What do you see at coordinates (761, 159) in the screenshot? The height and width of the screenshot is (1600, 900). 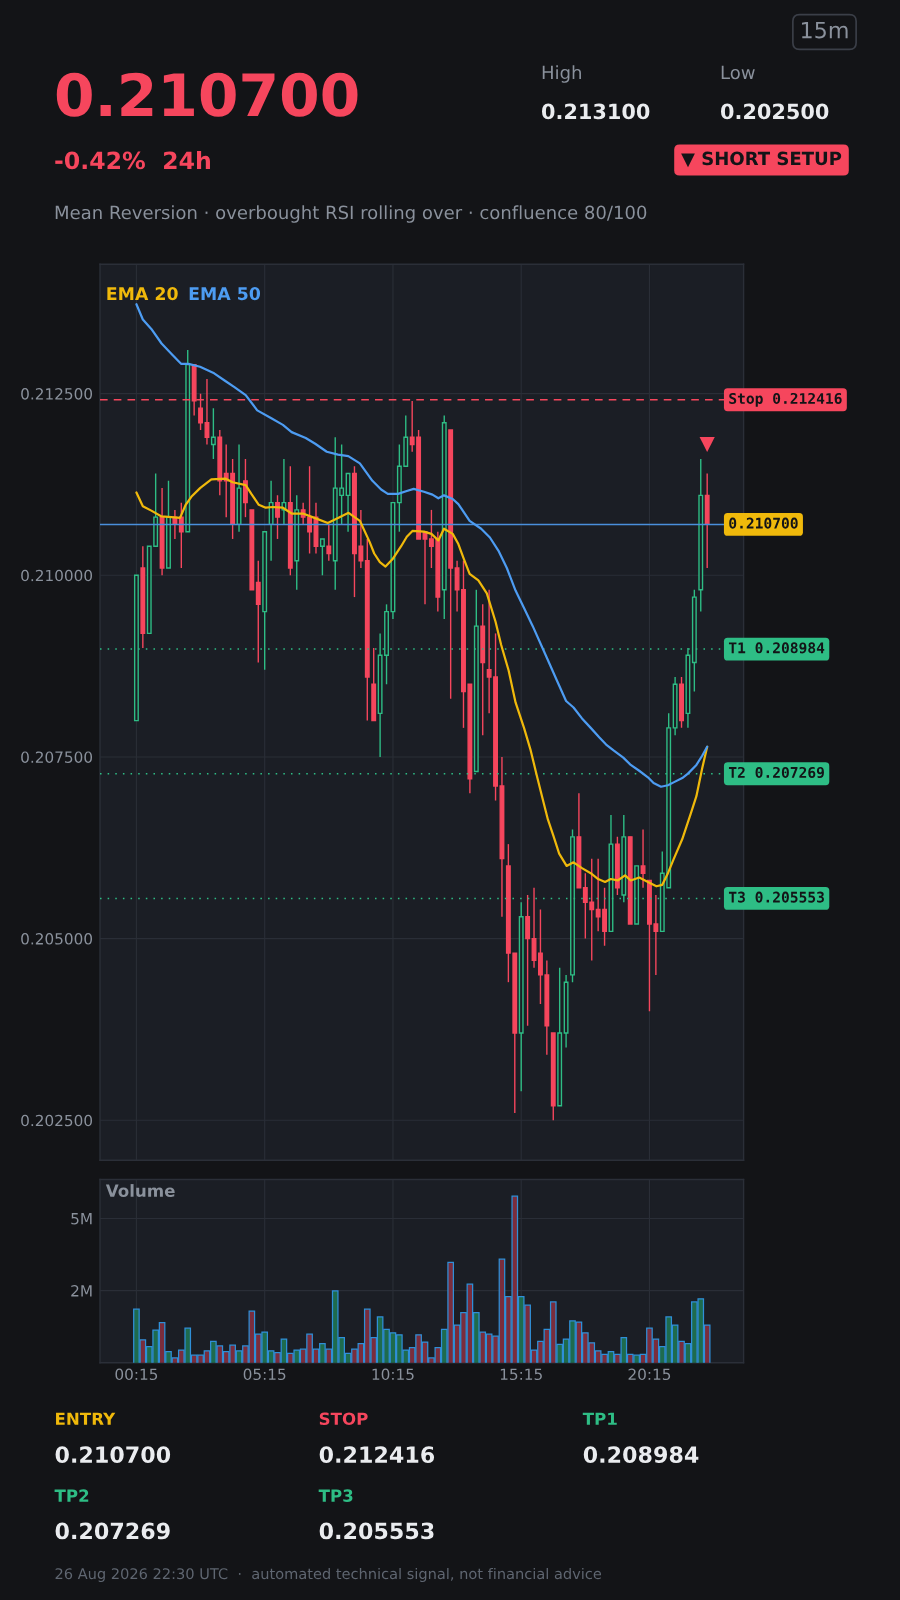 I see `text: ▼ SHORT SETUP` at bounding box center [761, 159].